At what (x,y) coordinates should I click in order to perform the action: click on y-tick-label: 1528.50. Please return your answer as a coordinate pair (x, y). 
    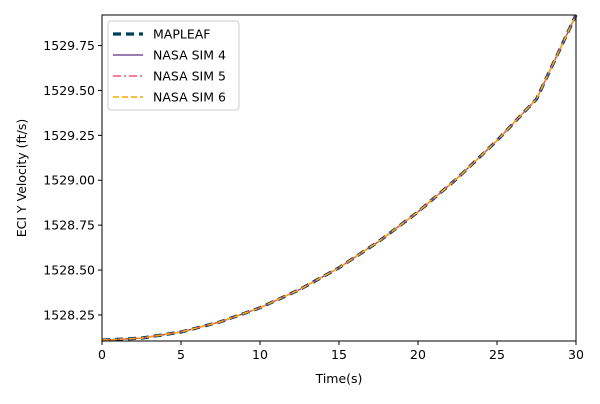
    Looking at the image, I should click on (69, 270).